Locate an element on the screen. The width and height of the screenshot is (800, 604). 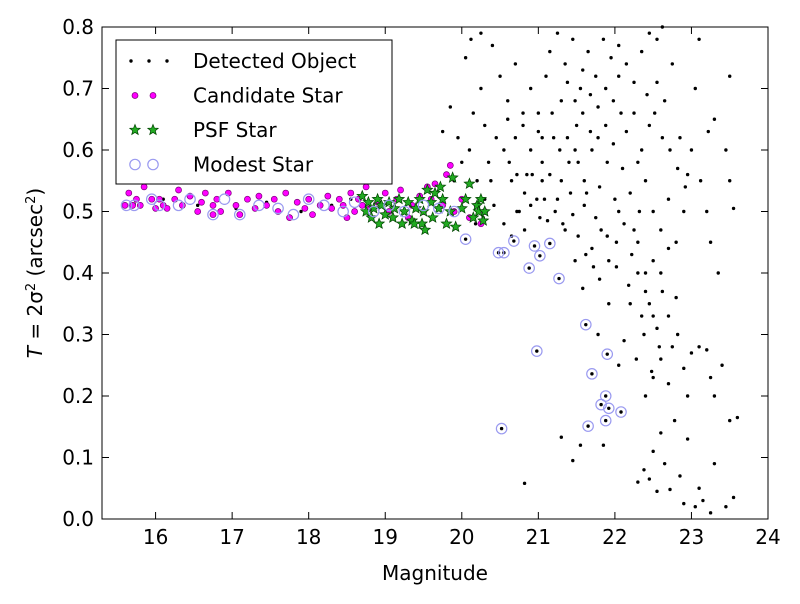
y-tick-label: 0.0 is located at coordinates (78, 519).